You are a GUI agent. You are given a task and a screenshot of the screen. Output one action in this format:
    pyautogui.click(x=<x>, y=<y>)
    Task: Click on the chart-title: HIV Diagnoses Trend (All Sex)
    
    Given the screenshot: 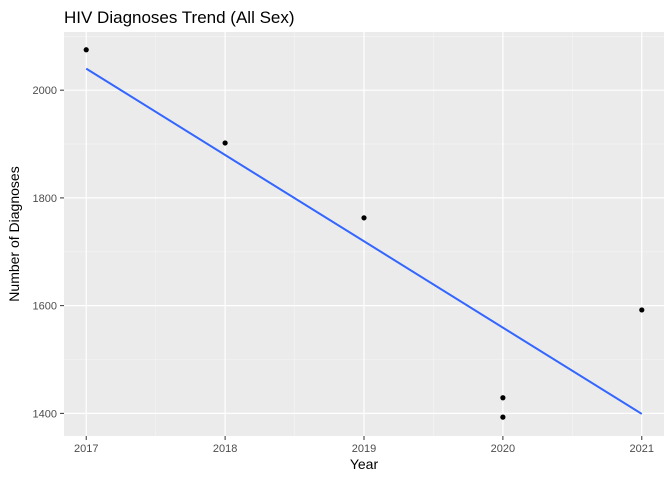 What is the action you would take?
    pyautogui.click(x=179, y=17)
    